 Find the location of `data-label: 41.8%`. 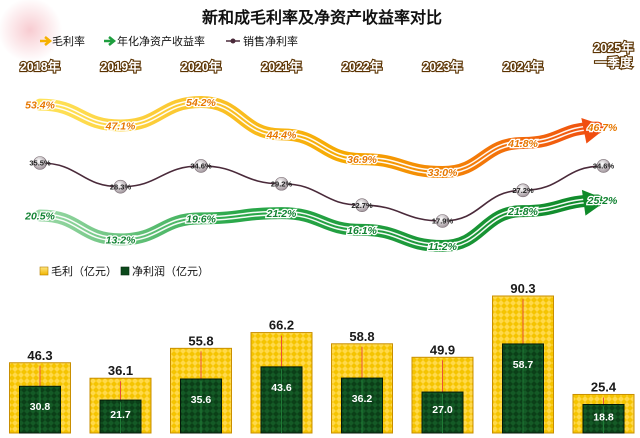

data-label: 41.8% is located at coordinates (522, 144).